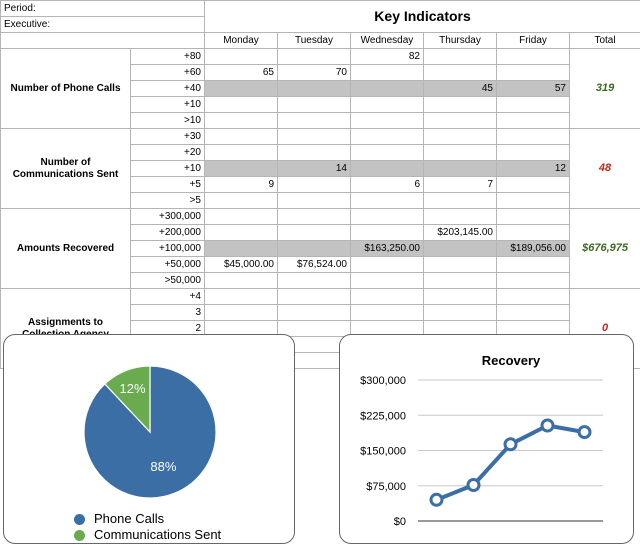  I want to click on value-cell: 65, so click(241, 72).